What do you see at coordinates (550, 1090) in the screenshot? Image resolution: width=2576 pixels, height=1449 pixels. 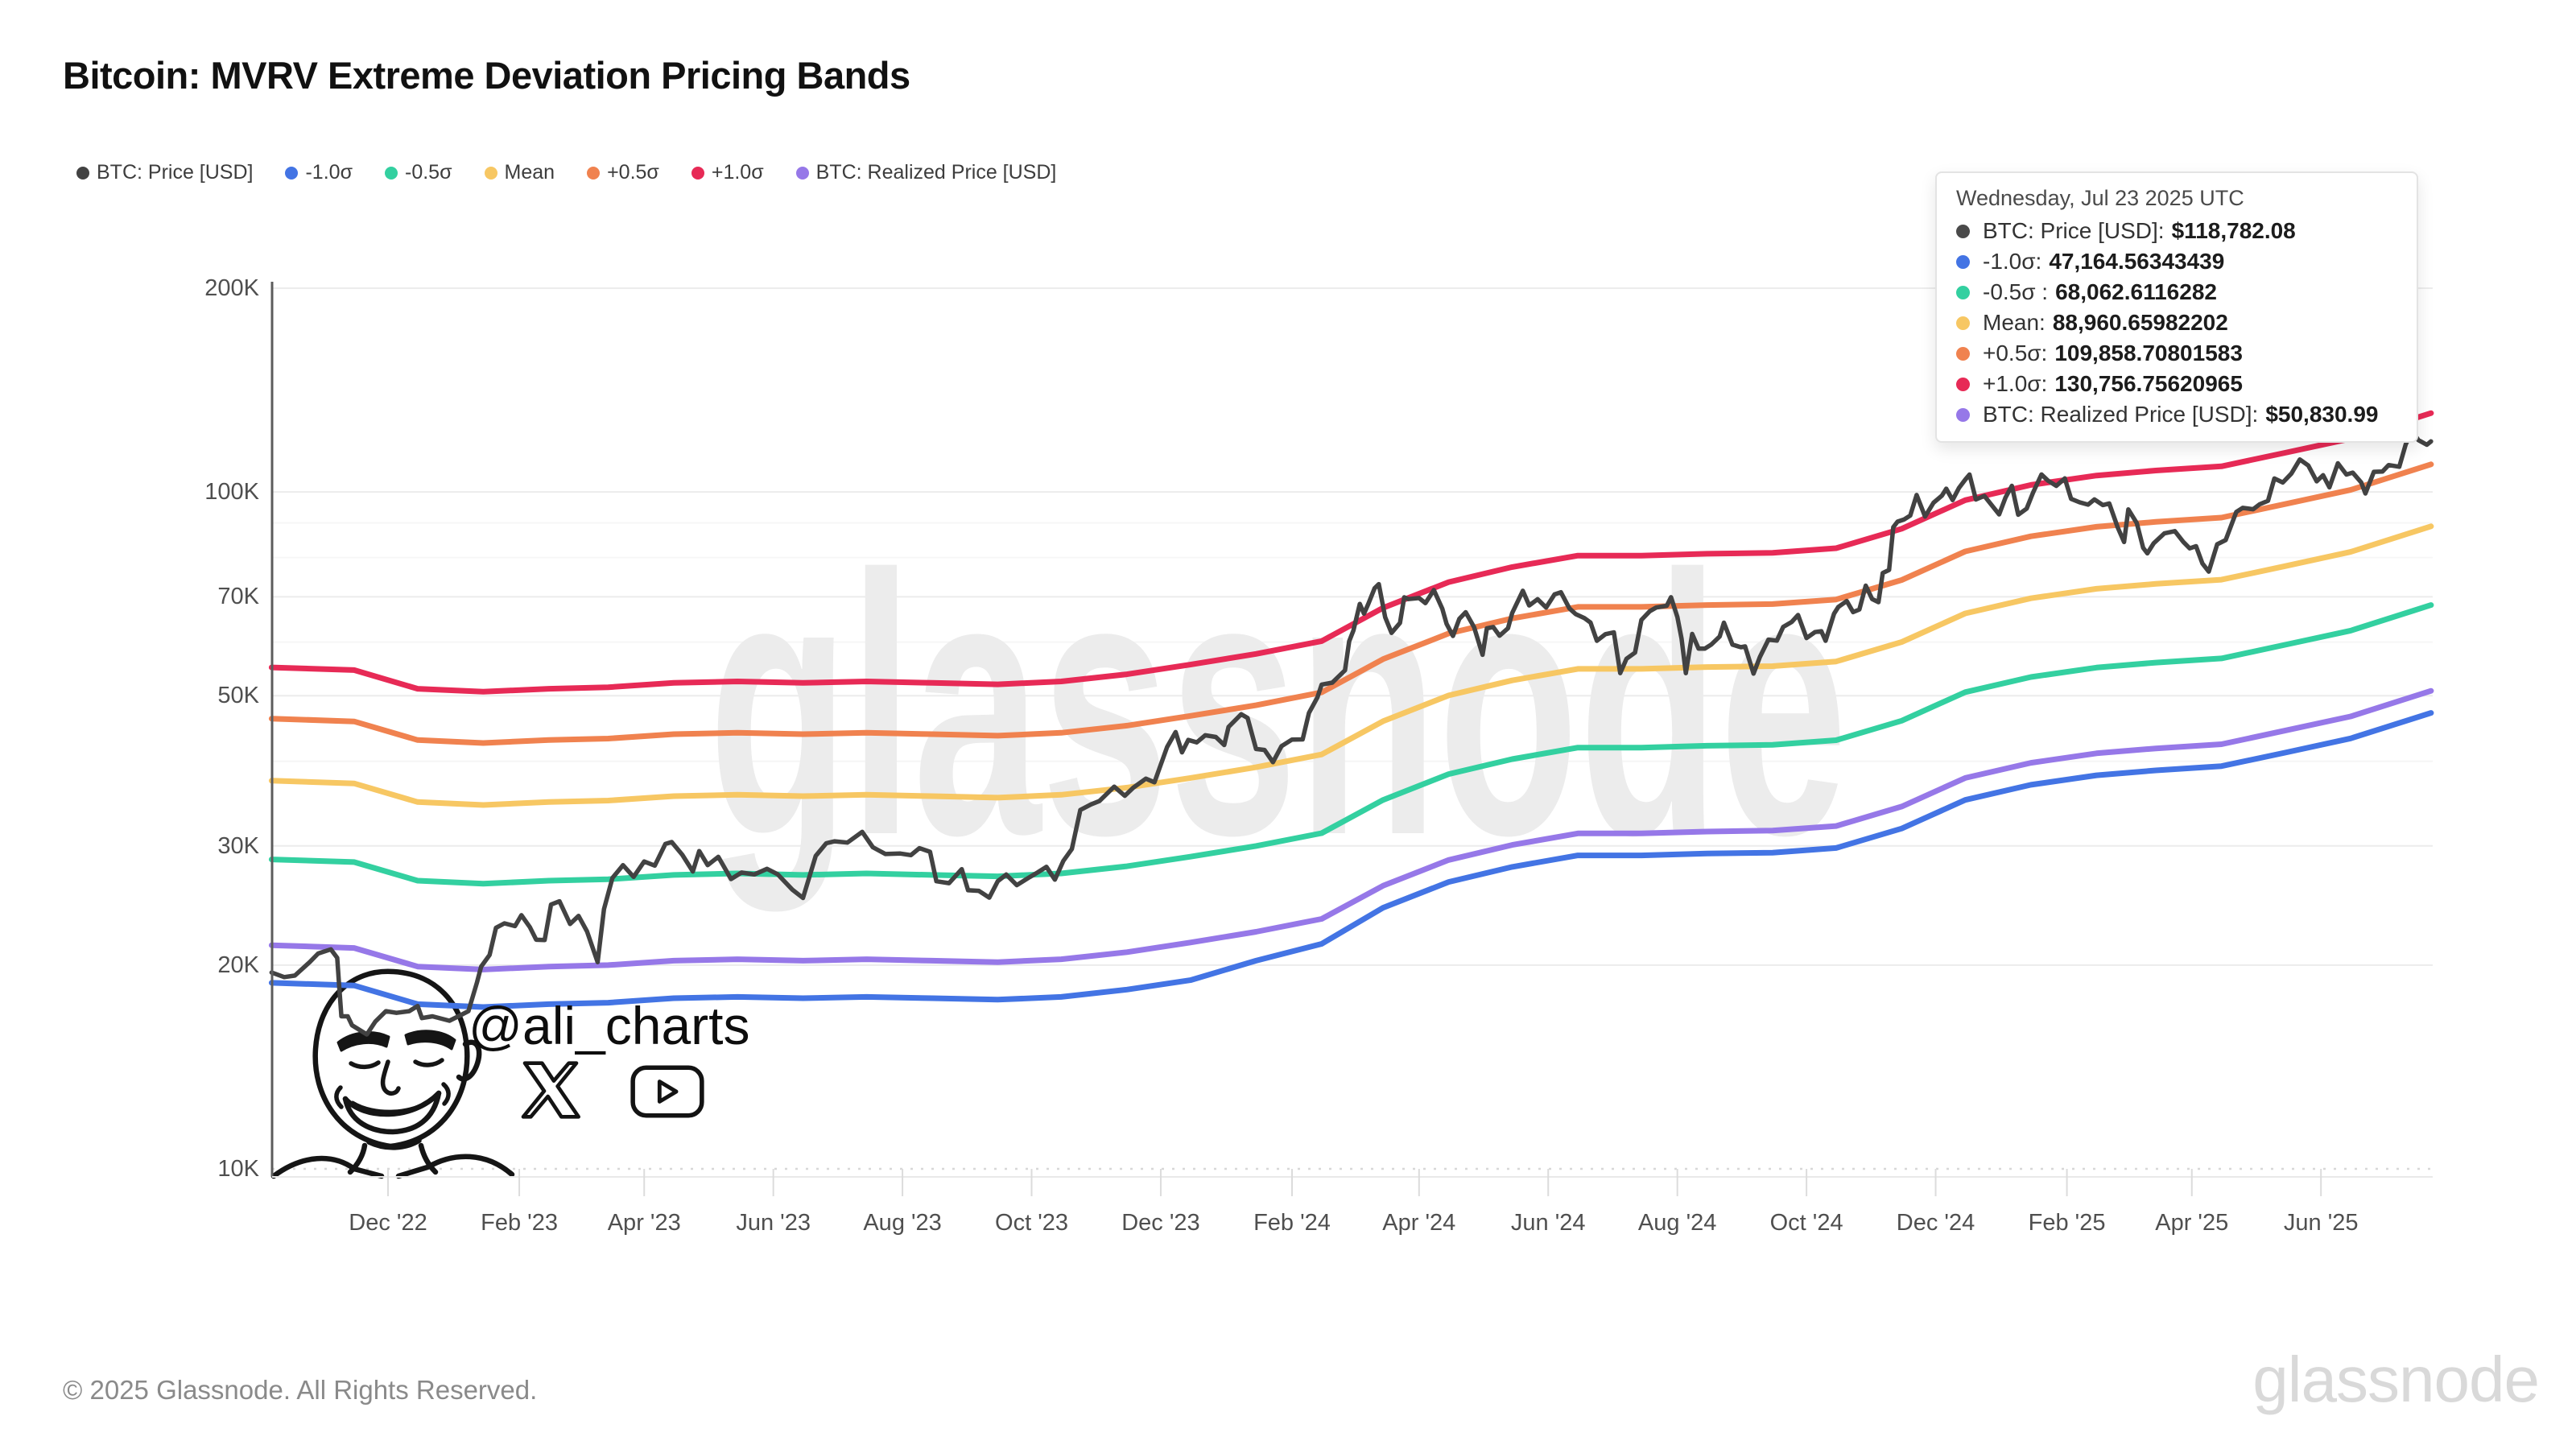 I see `x-twitter-icon` at bounding box center [550, 1090].